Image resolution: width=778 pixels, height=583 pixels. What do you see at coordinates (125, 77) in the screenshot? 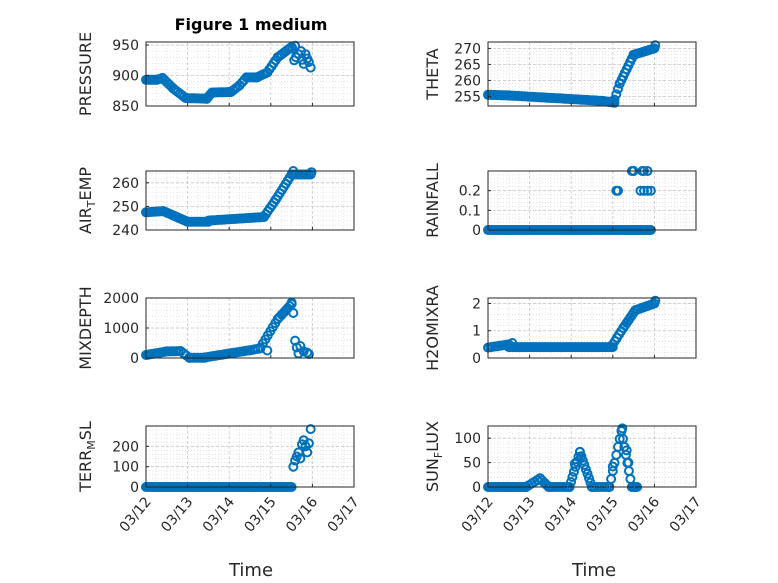
I see `y-tick-label: 900` at bounding box center [125, 77].